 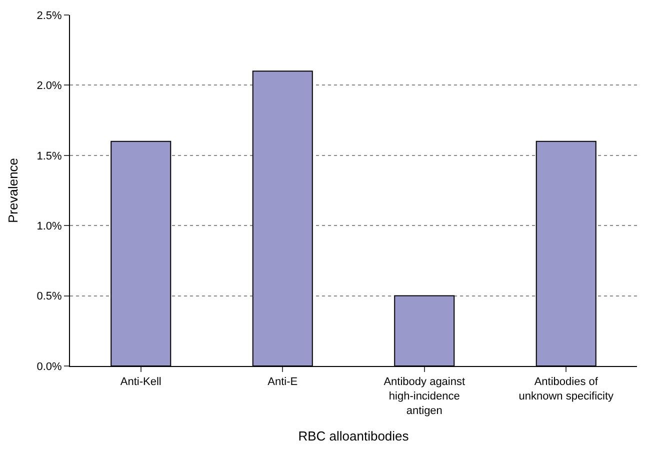 What do you see at coordinates (49, 16) in the screenshot?
I see `y-tick-label: 2.5%` at bounding box center [49, 16].